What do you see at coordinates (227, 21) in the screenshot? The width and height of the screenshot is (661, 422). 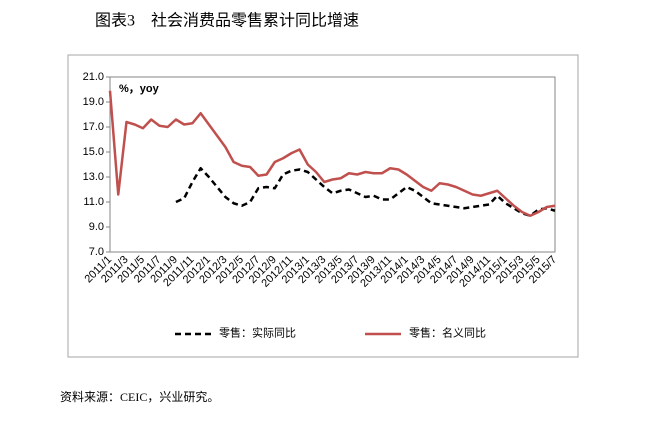 I see `chart-title: 图表3 社会消费品零售累计同比增速` at bounding box center [227, 21].